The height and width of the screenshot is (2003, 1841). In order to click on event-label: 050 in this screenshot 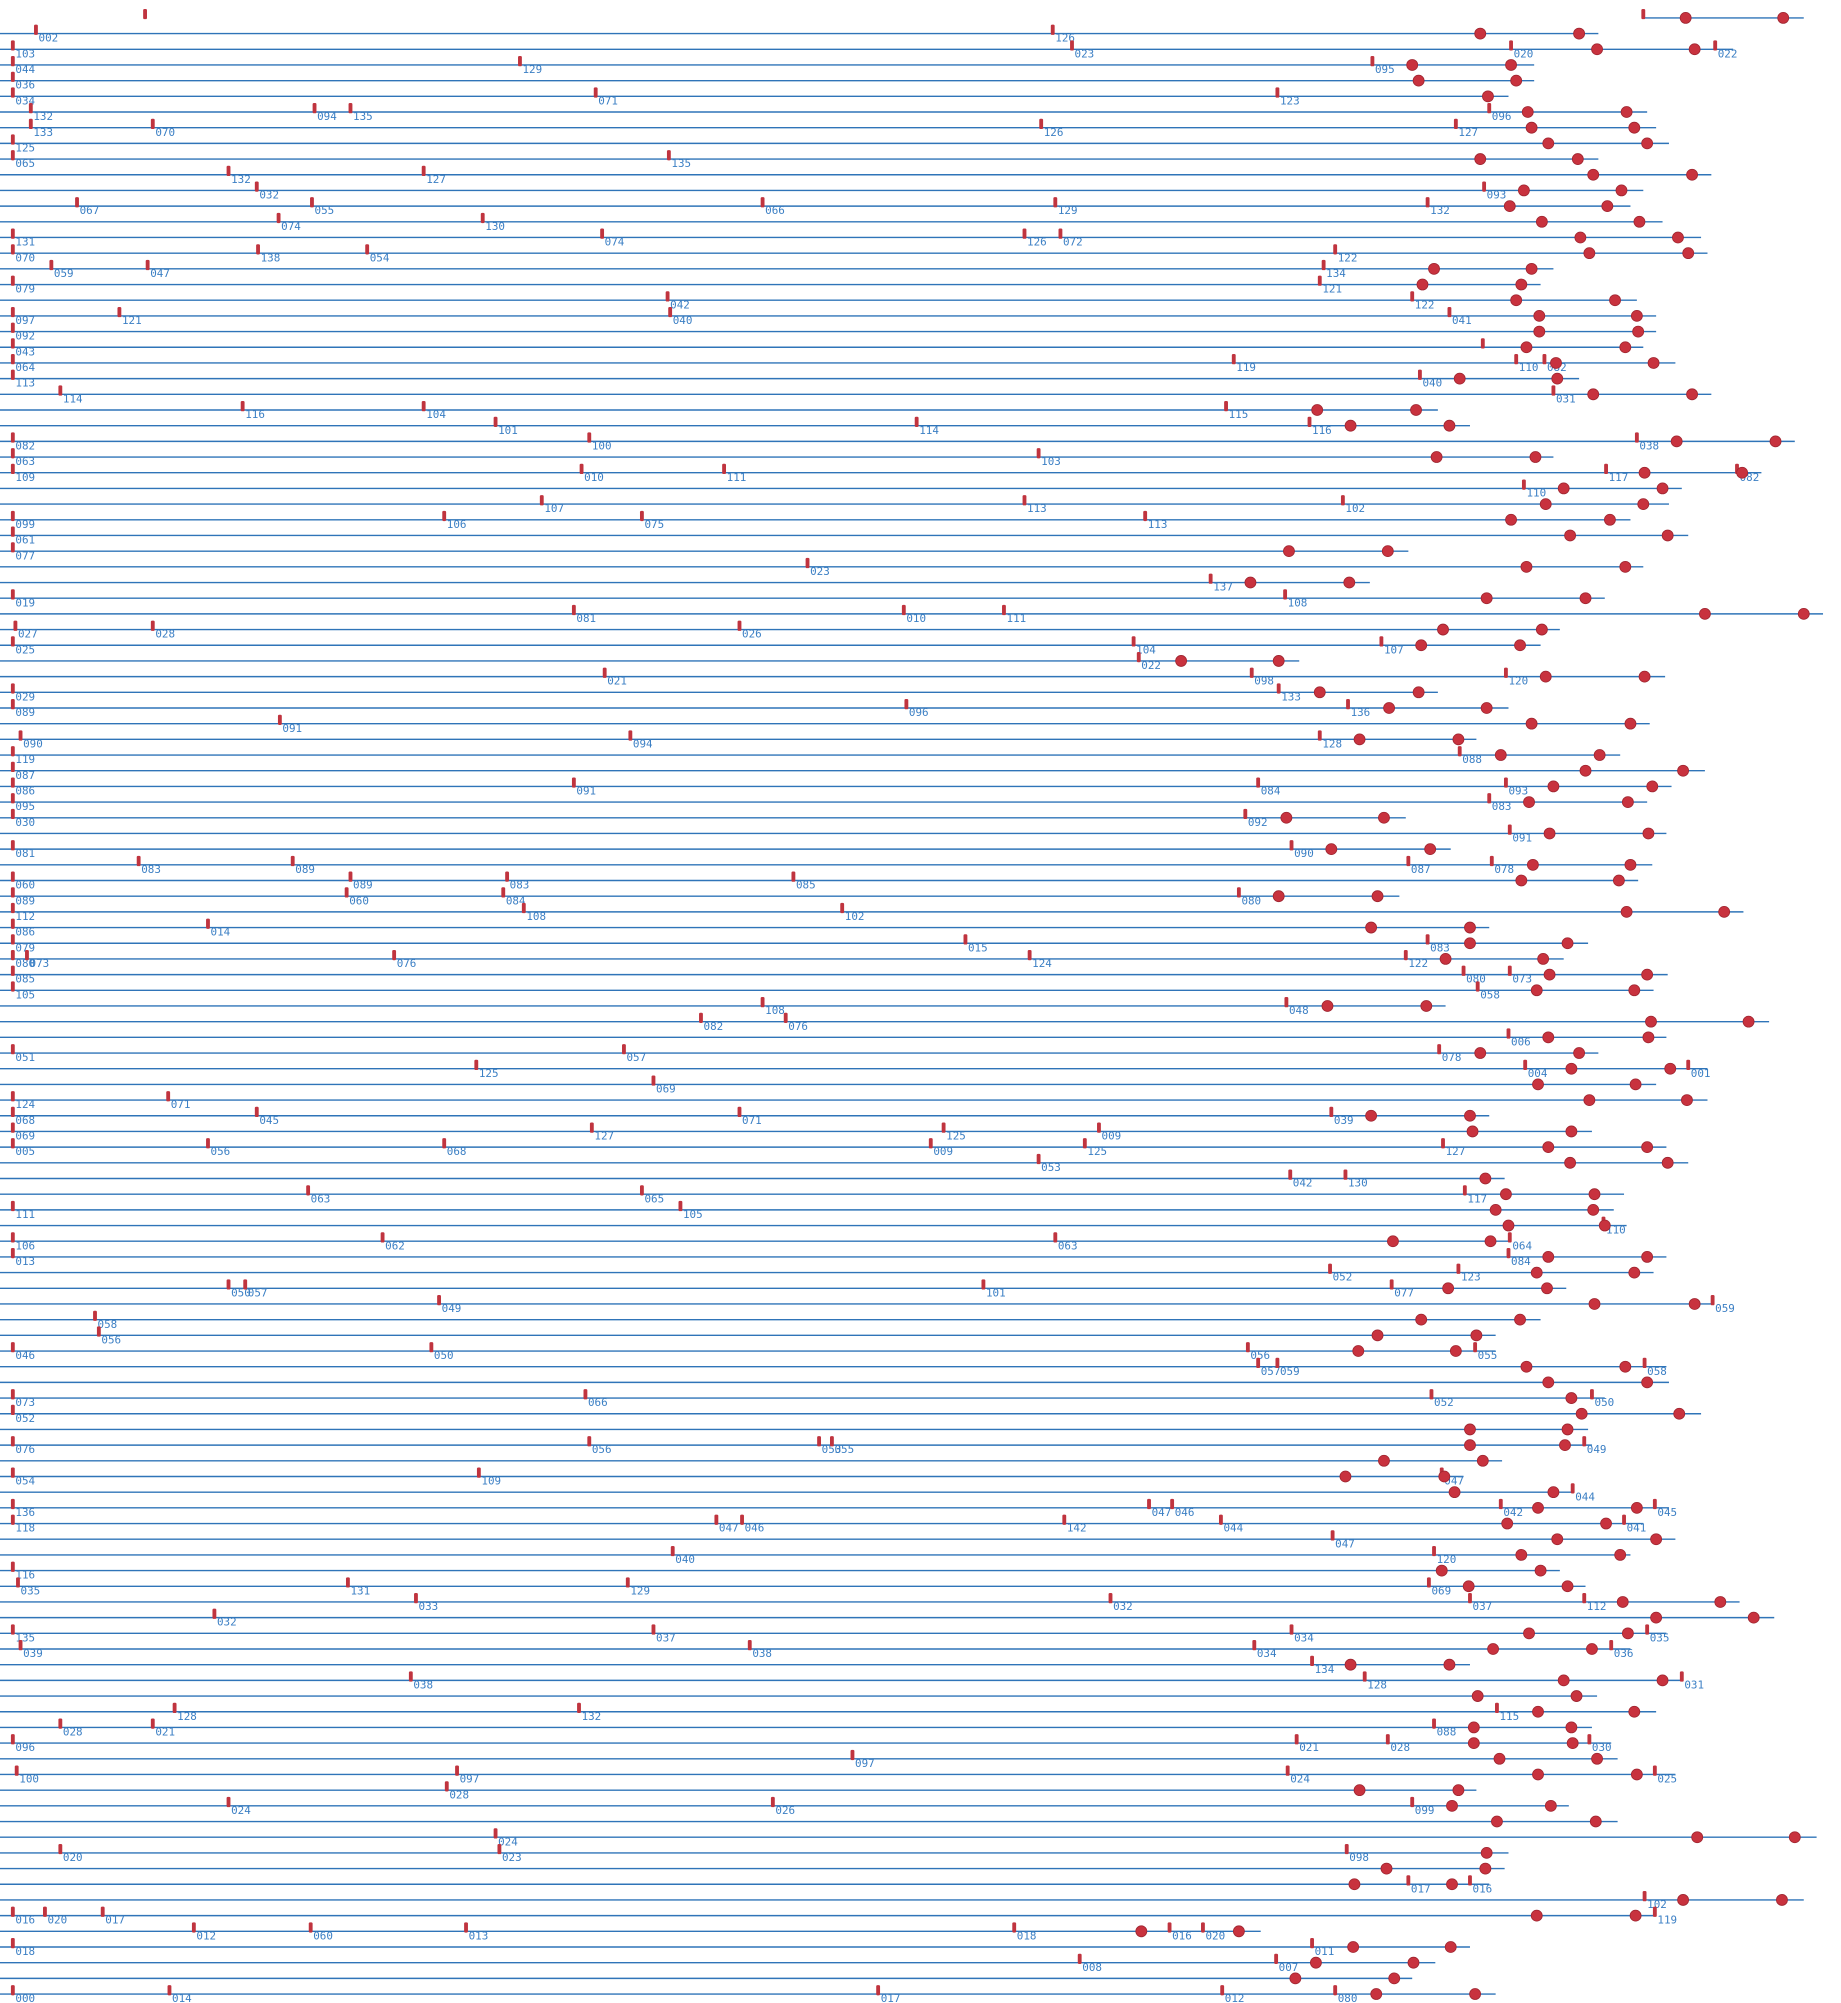, I will do `click(241, 1292)`.